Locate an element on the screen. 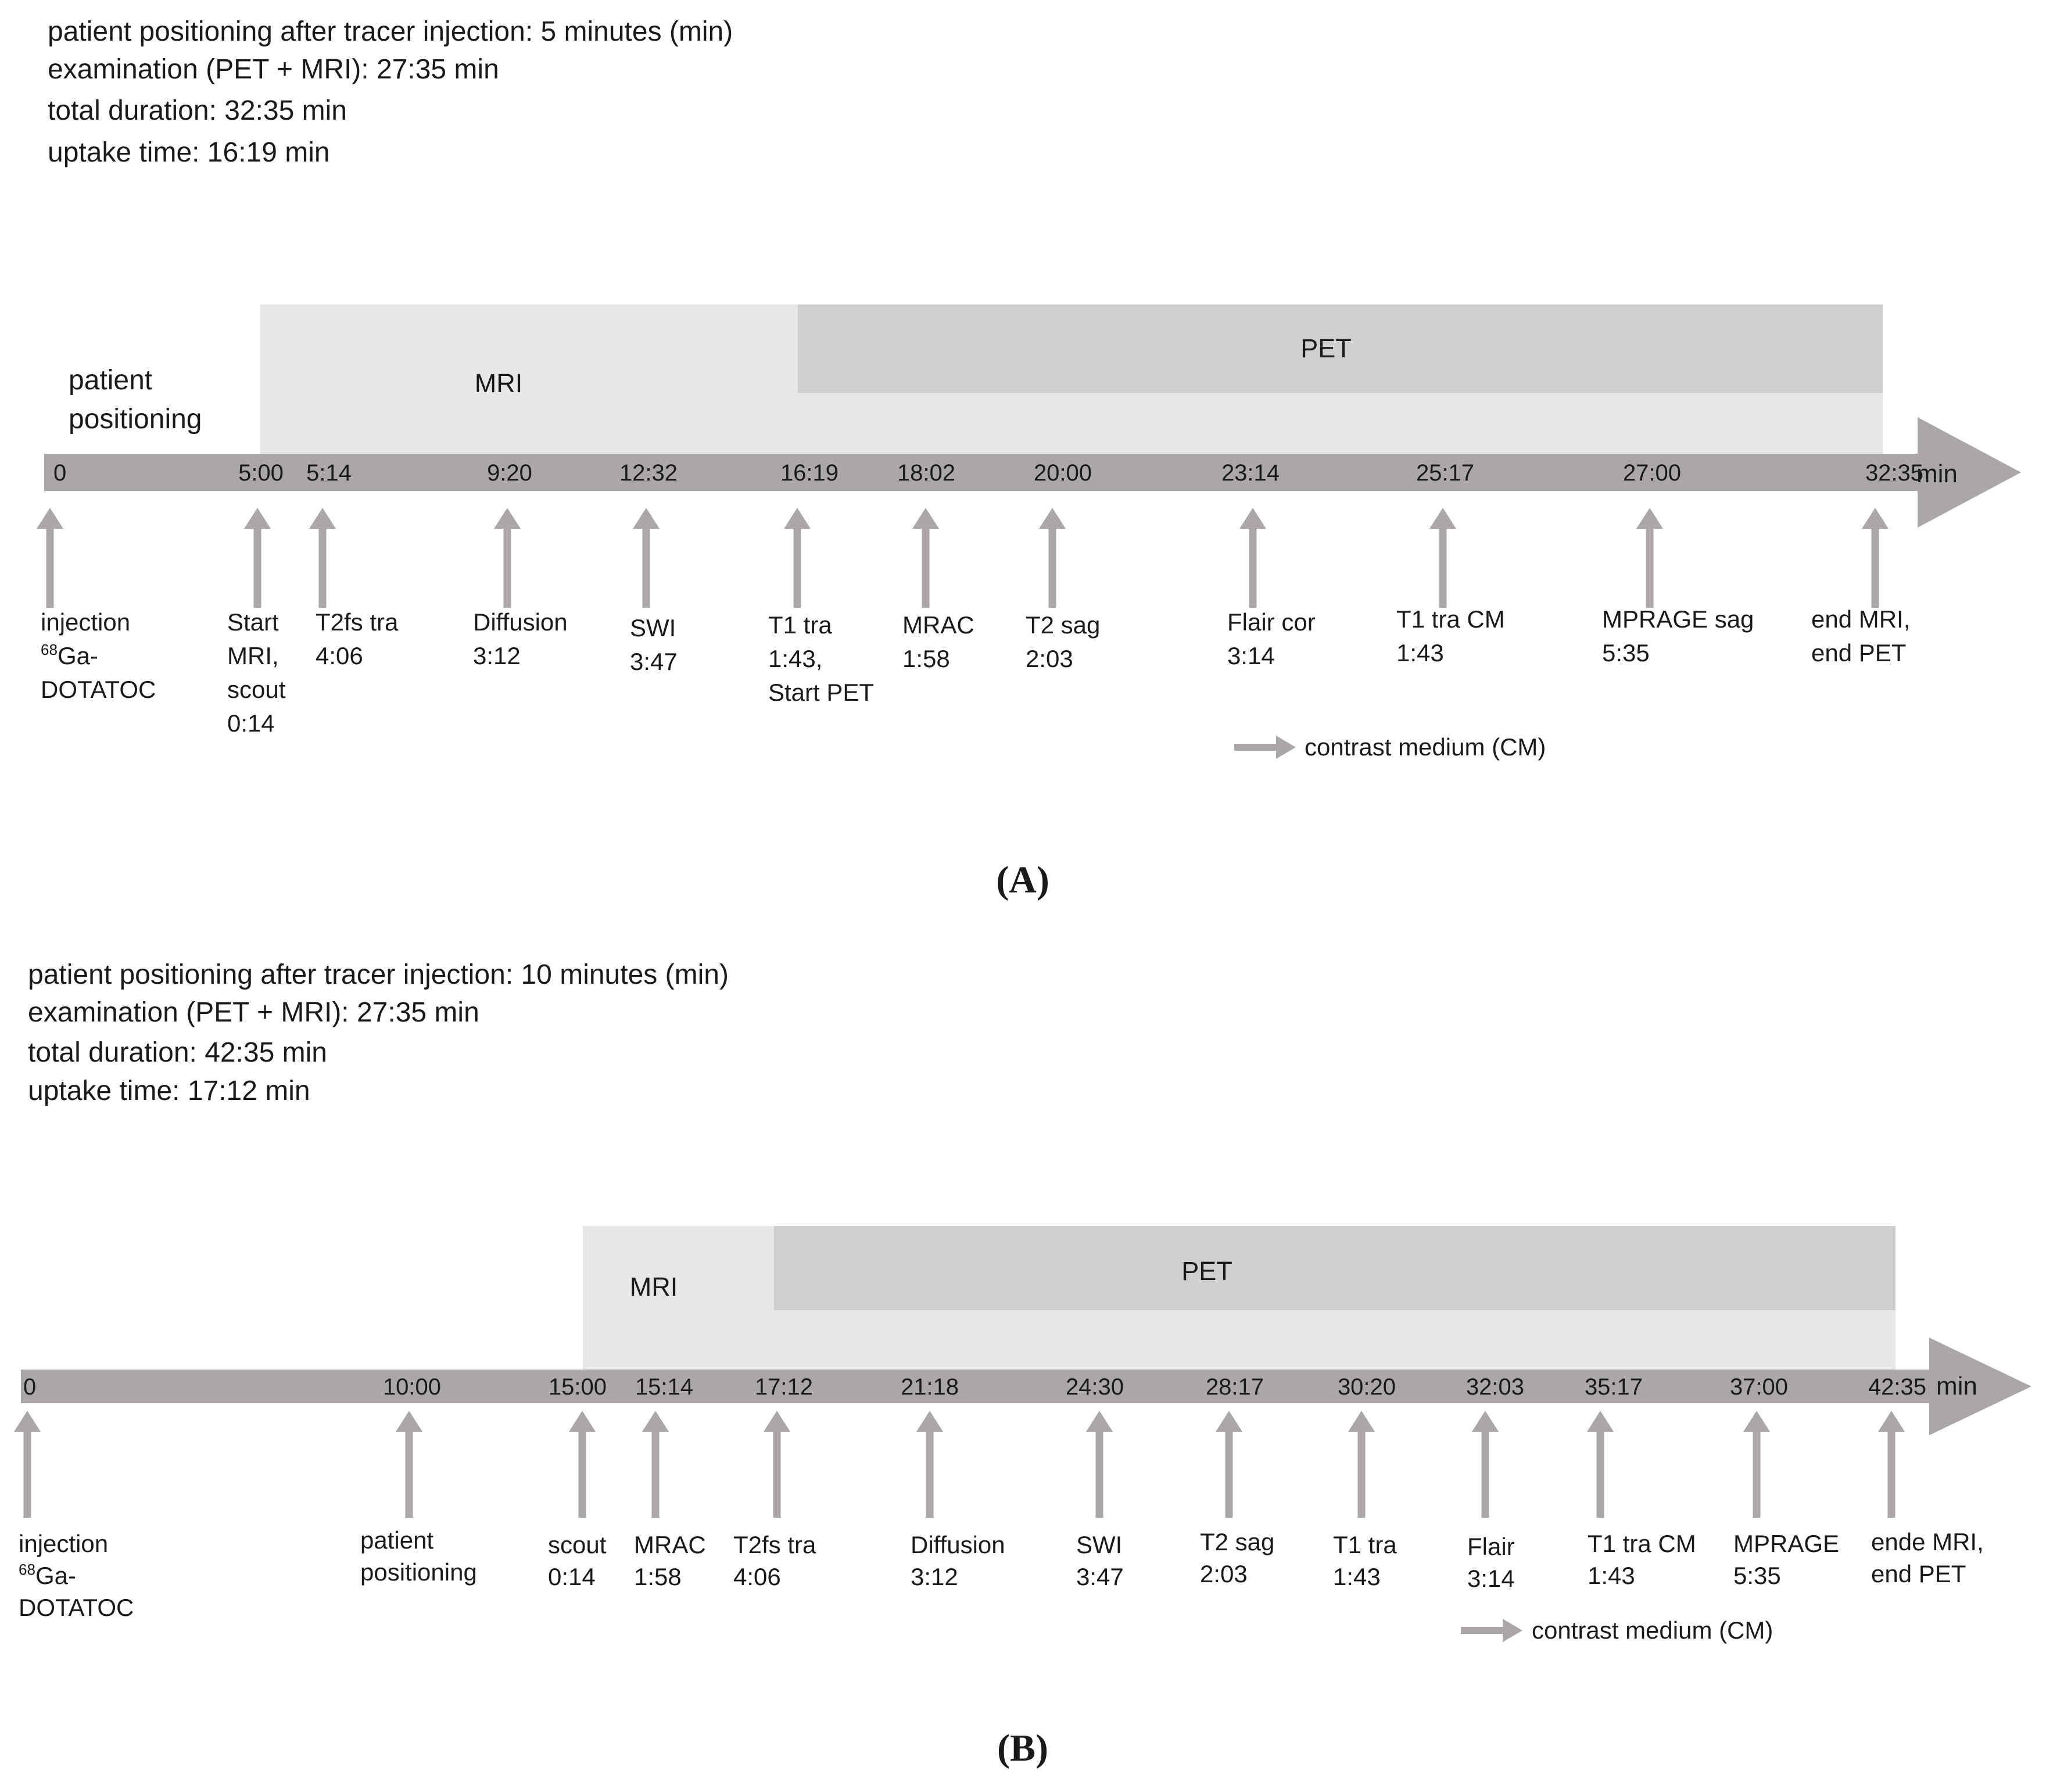 The height and width of the screenshot is (1792, 2046). panel-b-event-label: 0:14 is located at coordinates (572, 1577).